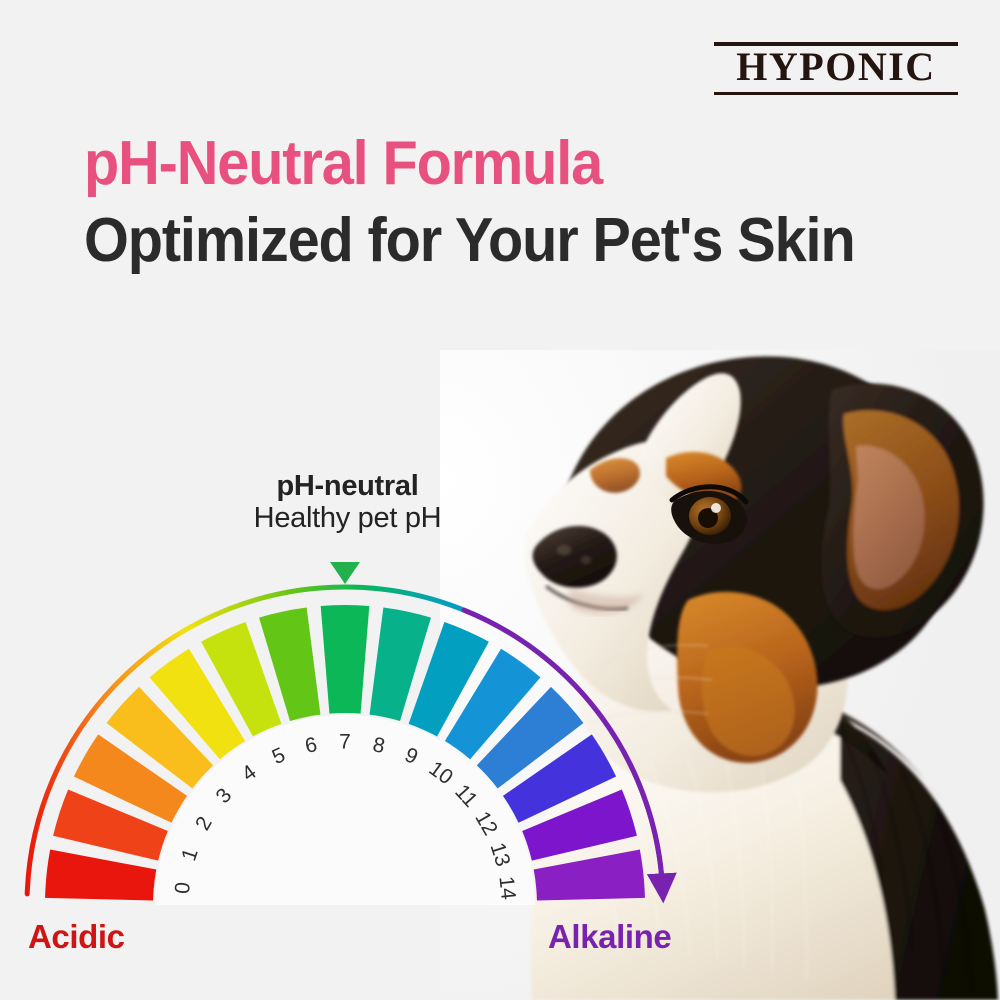 The height and width of the screenshot is (1000, 1000). Describe the element at coordinates (836, 44) in the screenshot. I see `logo-rule-top` at that location.